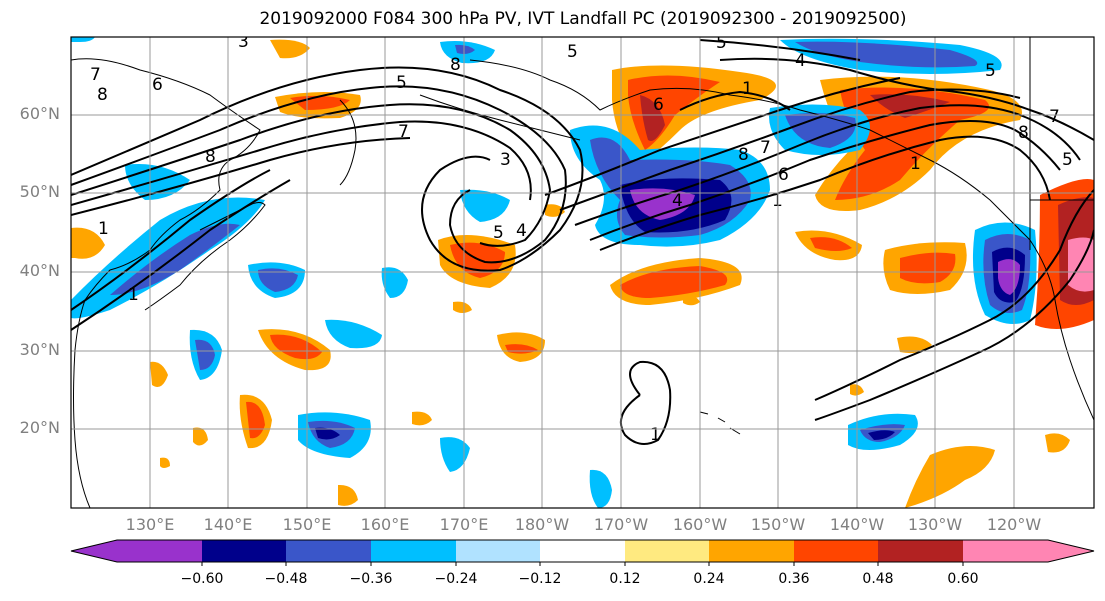 This screenshot has height=601, width=1105. What do you see at coordinates (39, 113) in the screenshot?
I see `lat-label-60n: 60°N` at bounding box center [39, 113].